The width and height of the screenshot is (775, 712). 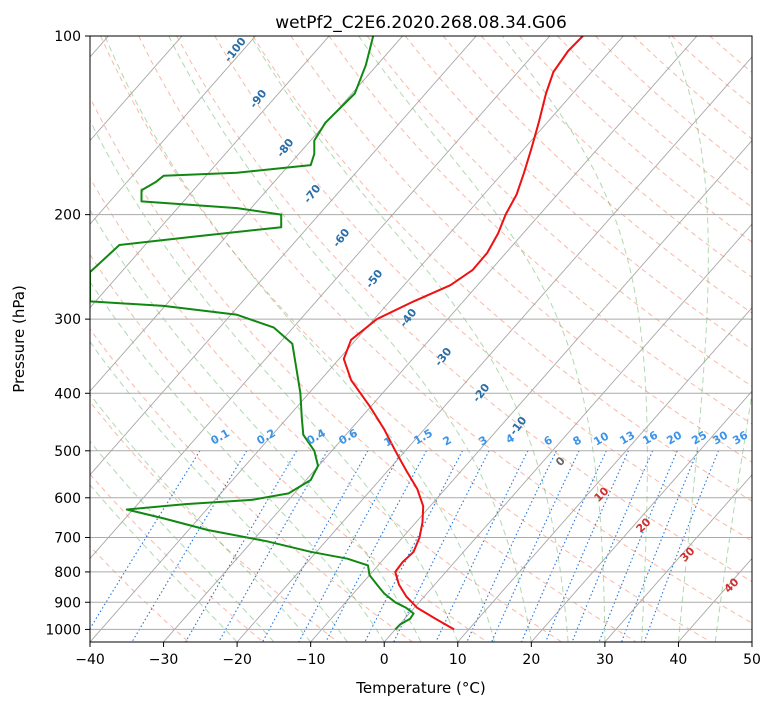 I want to click on x-tick-label: 20, so click(x=531, y=660).